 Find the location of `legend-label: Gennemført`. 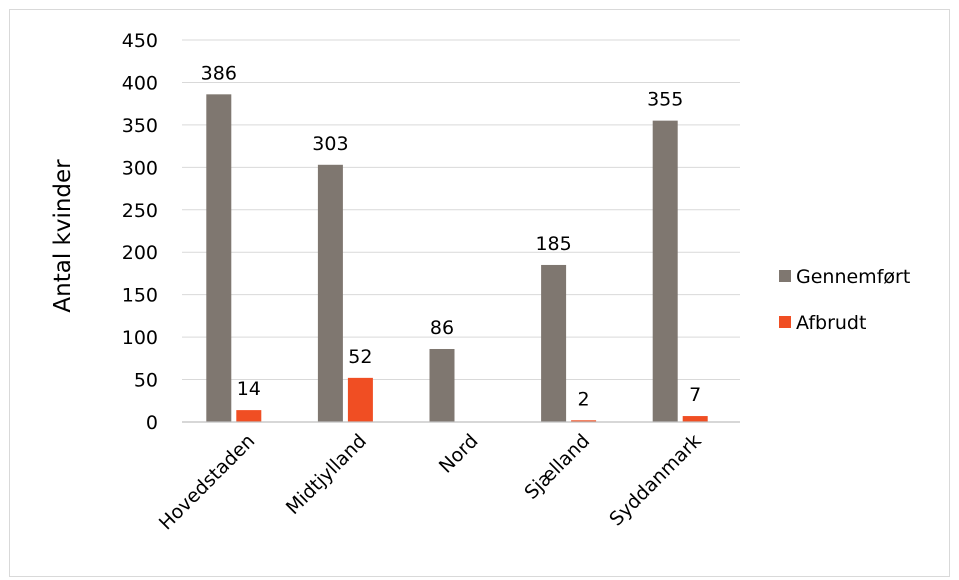

legend-label: Gennemført is located at coordinates (853, 277).